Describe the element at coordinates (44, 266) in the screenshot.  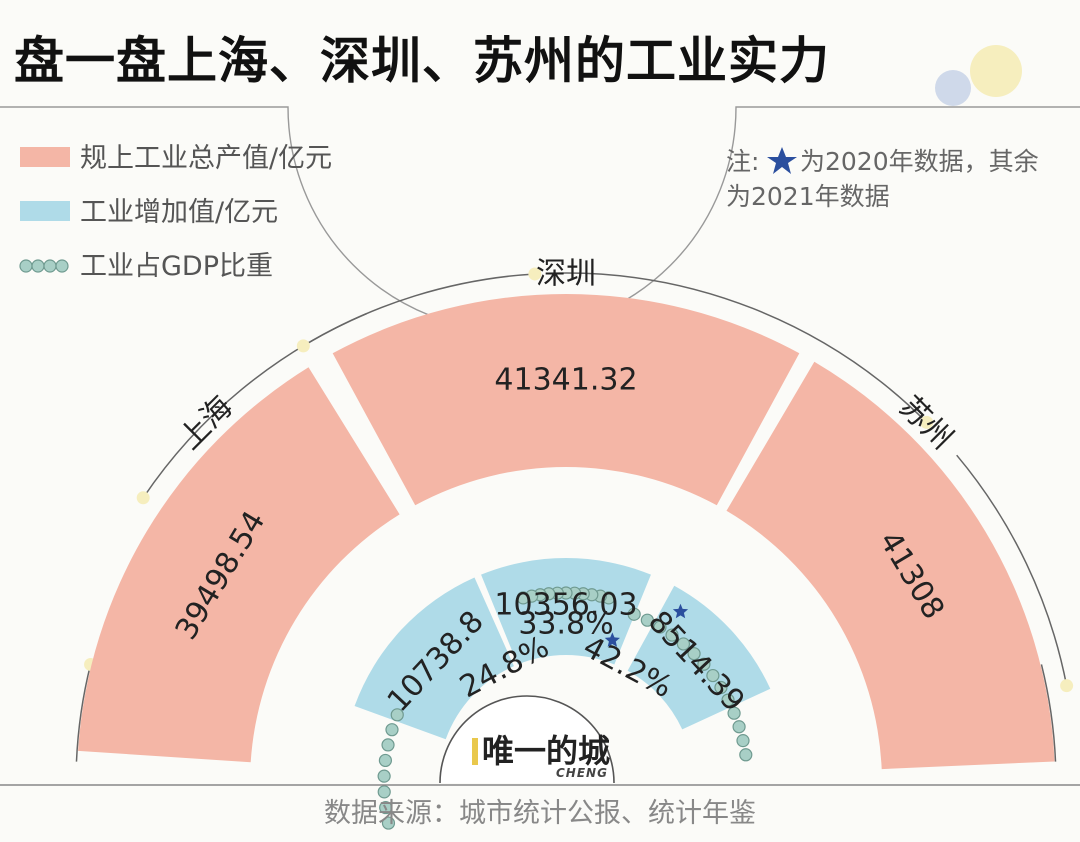
I see `legend-beads-icon` at that location.